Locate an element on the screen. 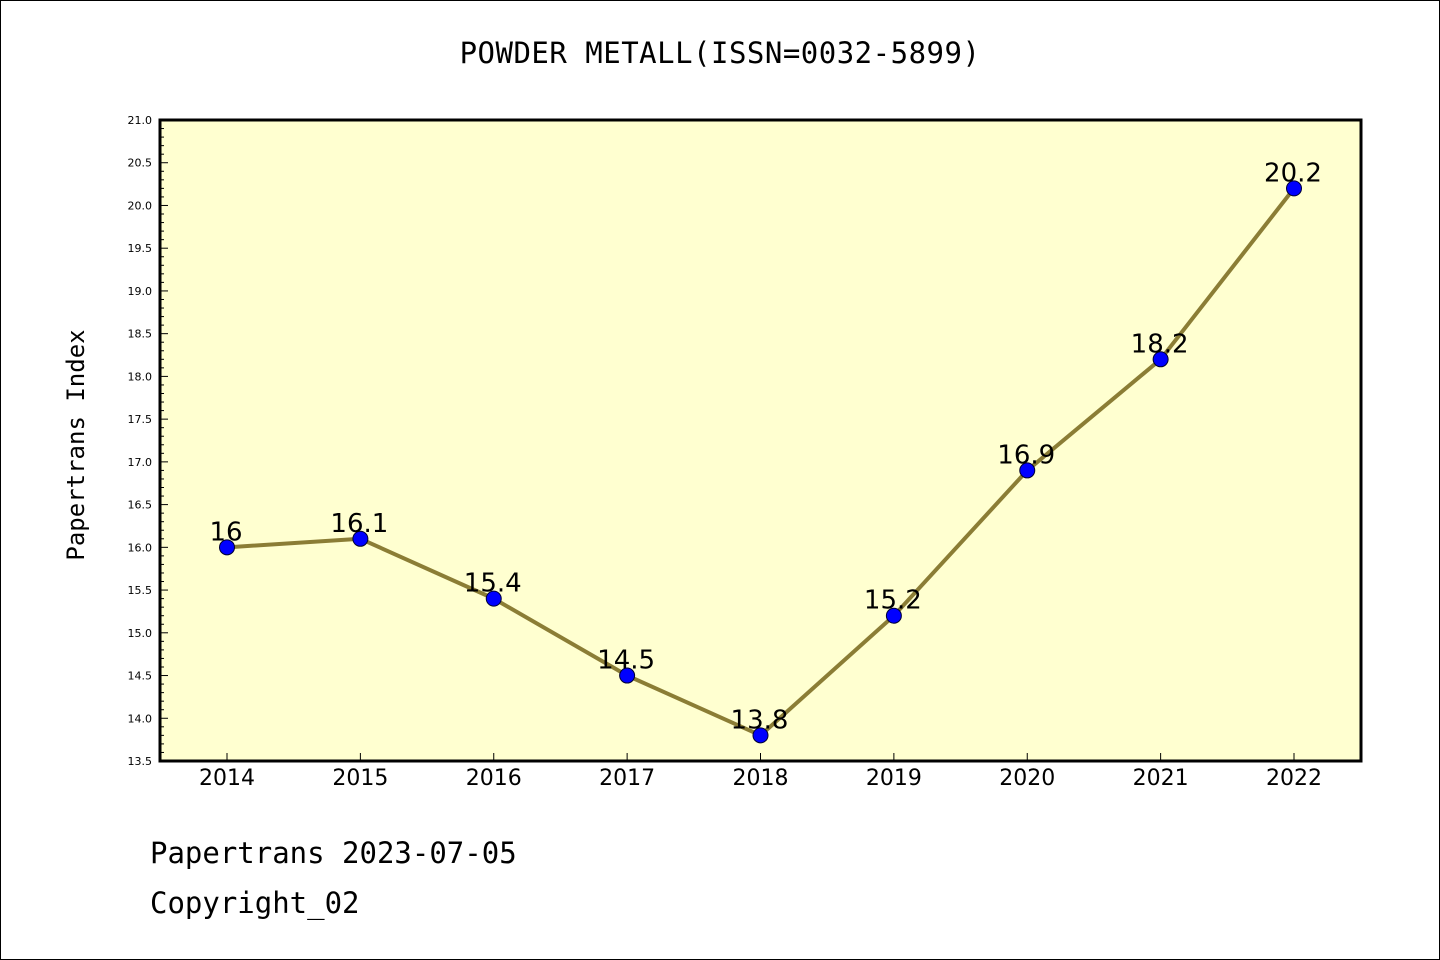 This screenshot has width=1440, height=960. data-label: 15.4 is located at coordinates (493, 584).